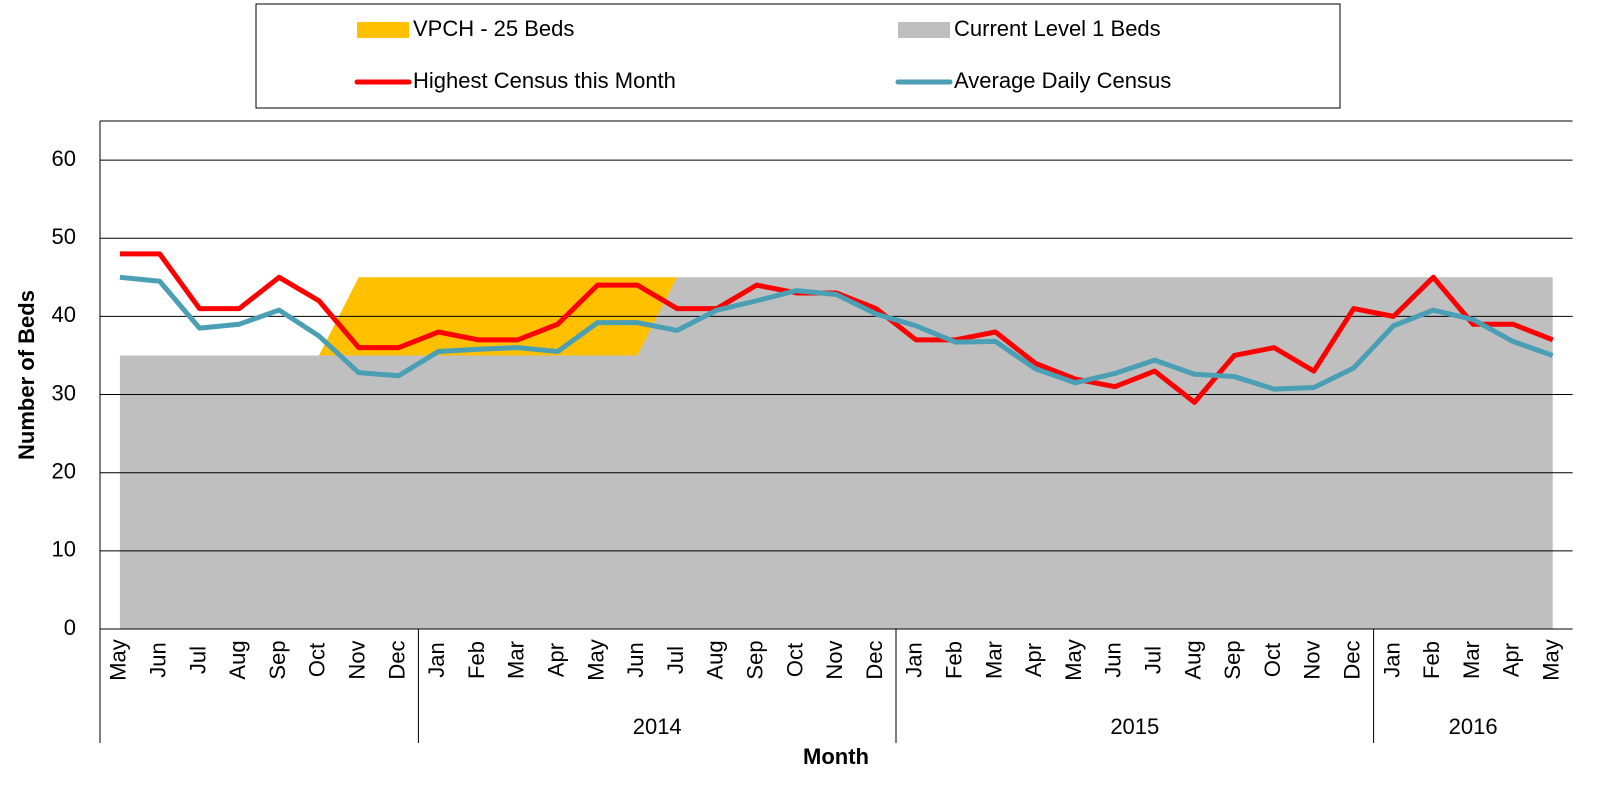 This screenshot has height=798, width=1621. I want to click on legend-label: Average Daily Census, so click(1062, 80).